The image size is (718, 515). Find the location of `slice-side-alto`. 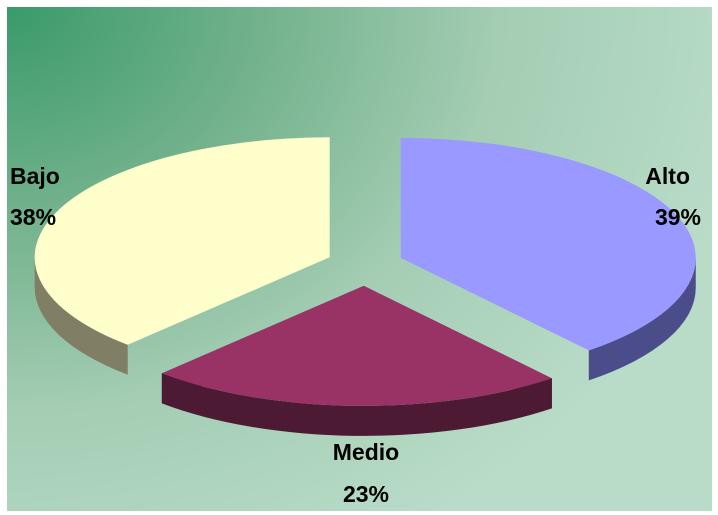

slice-side-alto is located at coordinates (642, 319).